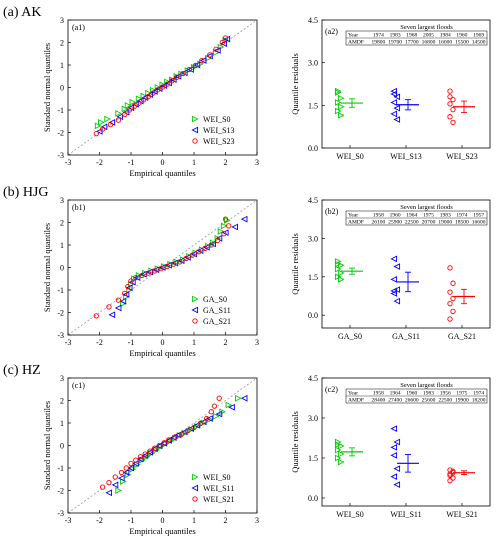  Describe the element at coordinates (213, 488) in the screenshot. I see `qq-legend: WEI_S0 WEI_S11 WEI_S21` at that location.